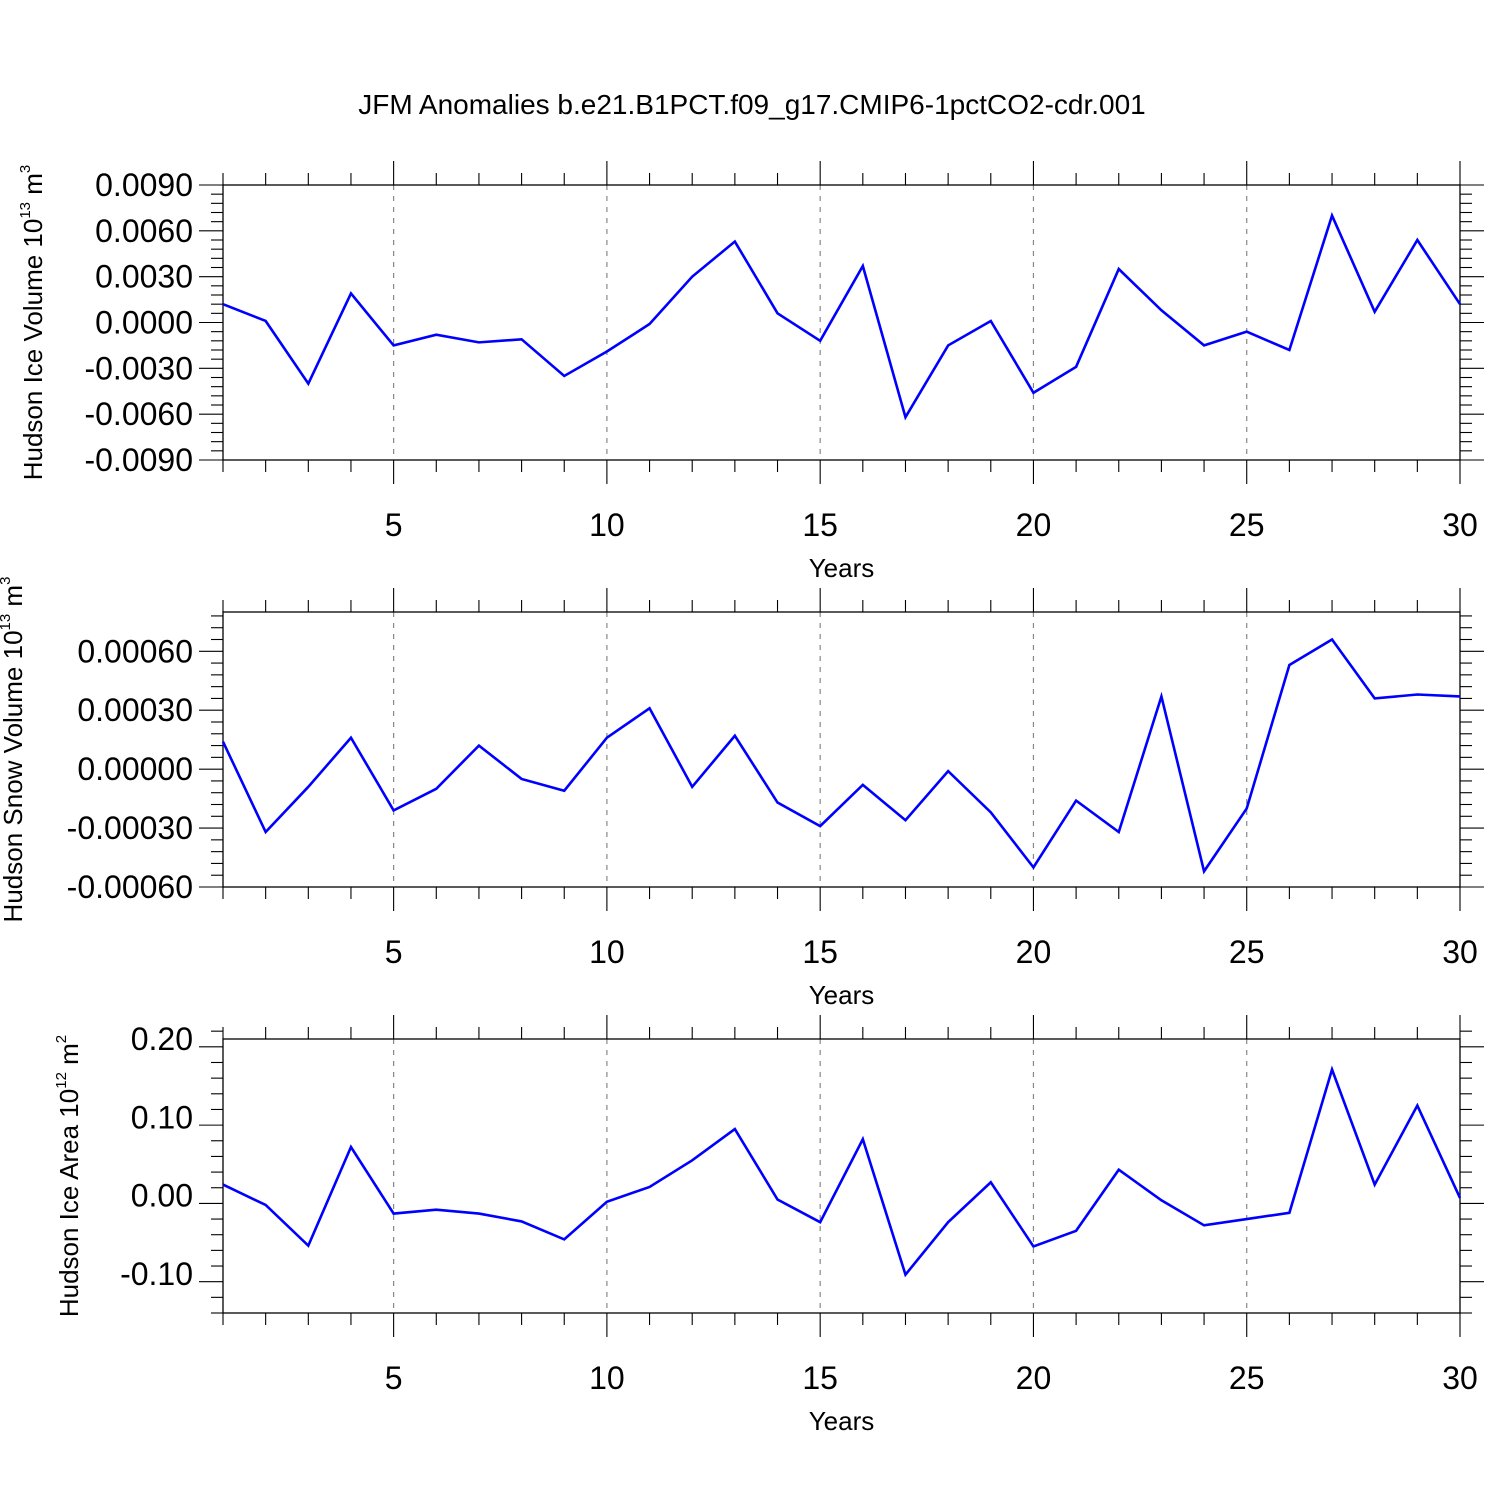 The image size is (1500, 1500). What do you see at coordinates (61, 1080) in the screenshot?
I see `y-axis-label-exponent: 12` at bounding box center [61, 1080].